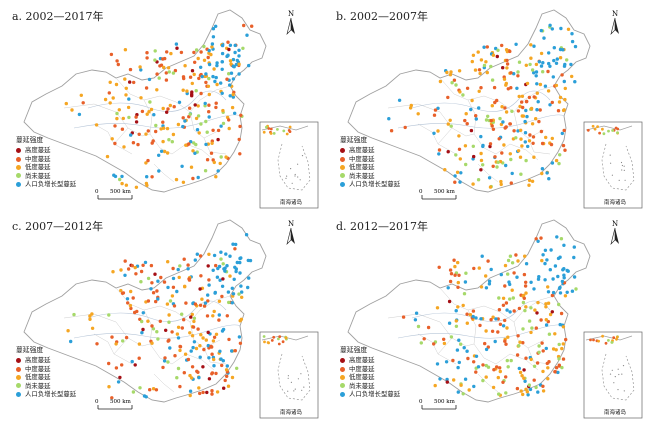  Describe the element at coordinates (114, 194) in the screenshot. I see `scale-bar: 0 500 km` at that location.